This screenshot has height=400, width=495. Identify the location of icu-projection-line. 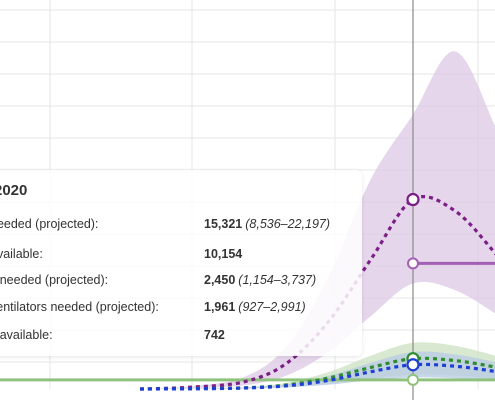
(317, 373).